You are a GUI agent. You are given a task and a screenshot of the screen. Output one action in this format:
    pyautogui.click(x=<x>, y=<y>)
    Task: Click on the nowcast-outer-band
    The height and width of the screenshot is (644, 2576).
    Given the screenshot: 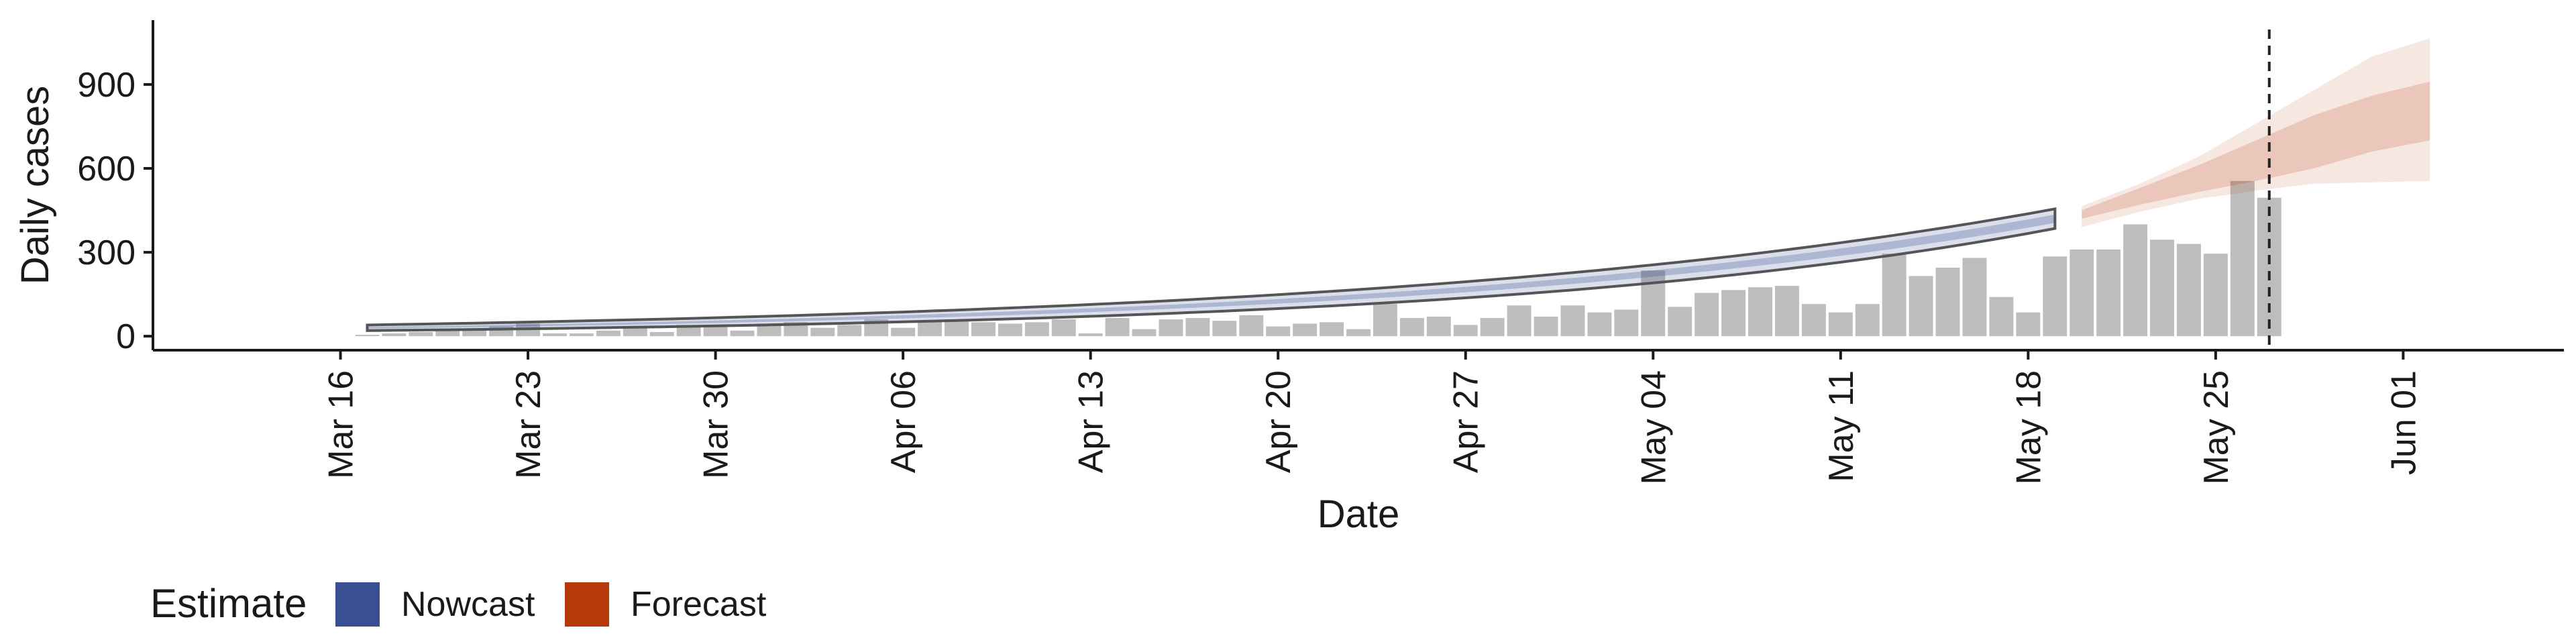 What is the action you would take?
    pyautogui.click(x=1211, y=269)
    